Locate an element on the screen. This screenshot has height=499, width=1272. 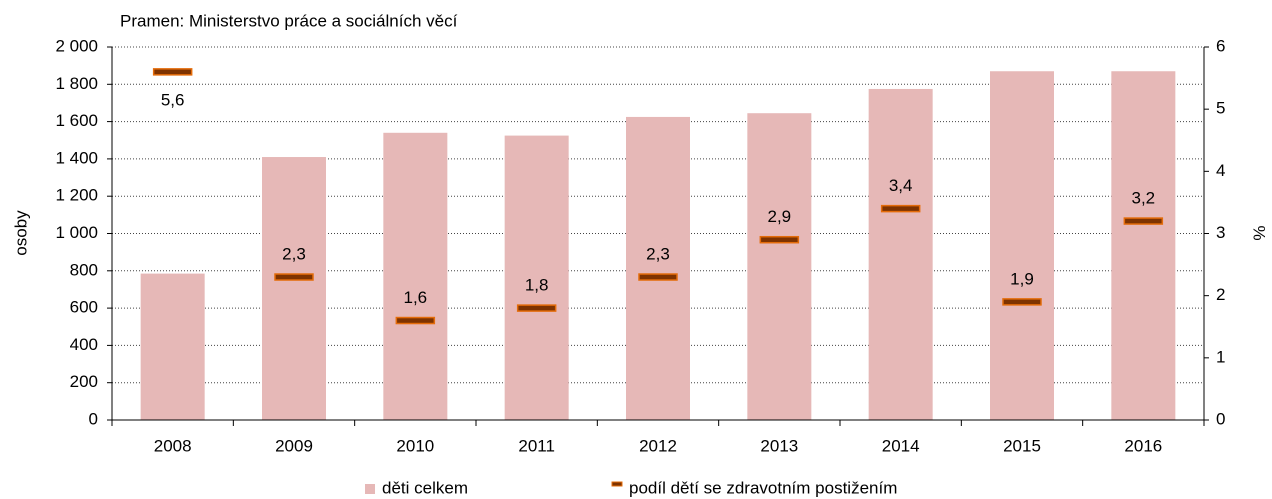
x-tick-label: 2008 is located at coordinates (173, 445).